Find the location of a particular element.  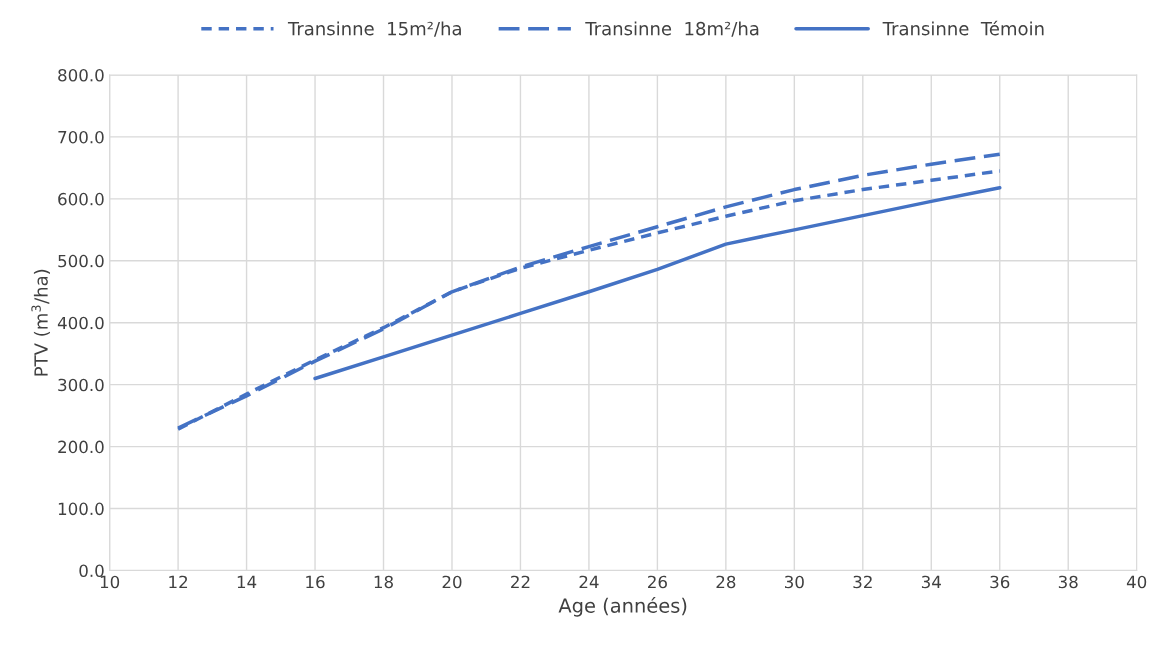

x-tick-label: 10 is located at coordinates (110, 582).